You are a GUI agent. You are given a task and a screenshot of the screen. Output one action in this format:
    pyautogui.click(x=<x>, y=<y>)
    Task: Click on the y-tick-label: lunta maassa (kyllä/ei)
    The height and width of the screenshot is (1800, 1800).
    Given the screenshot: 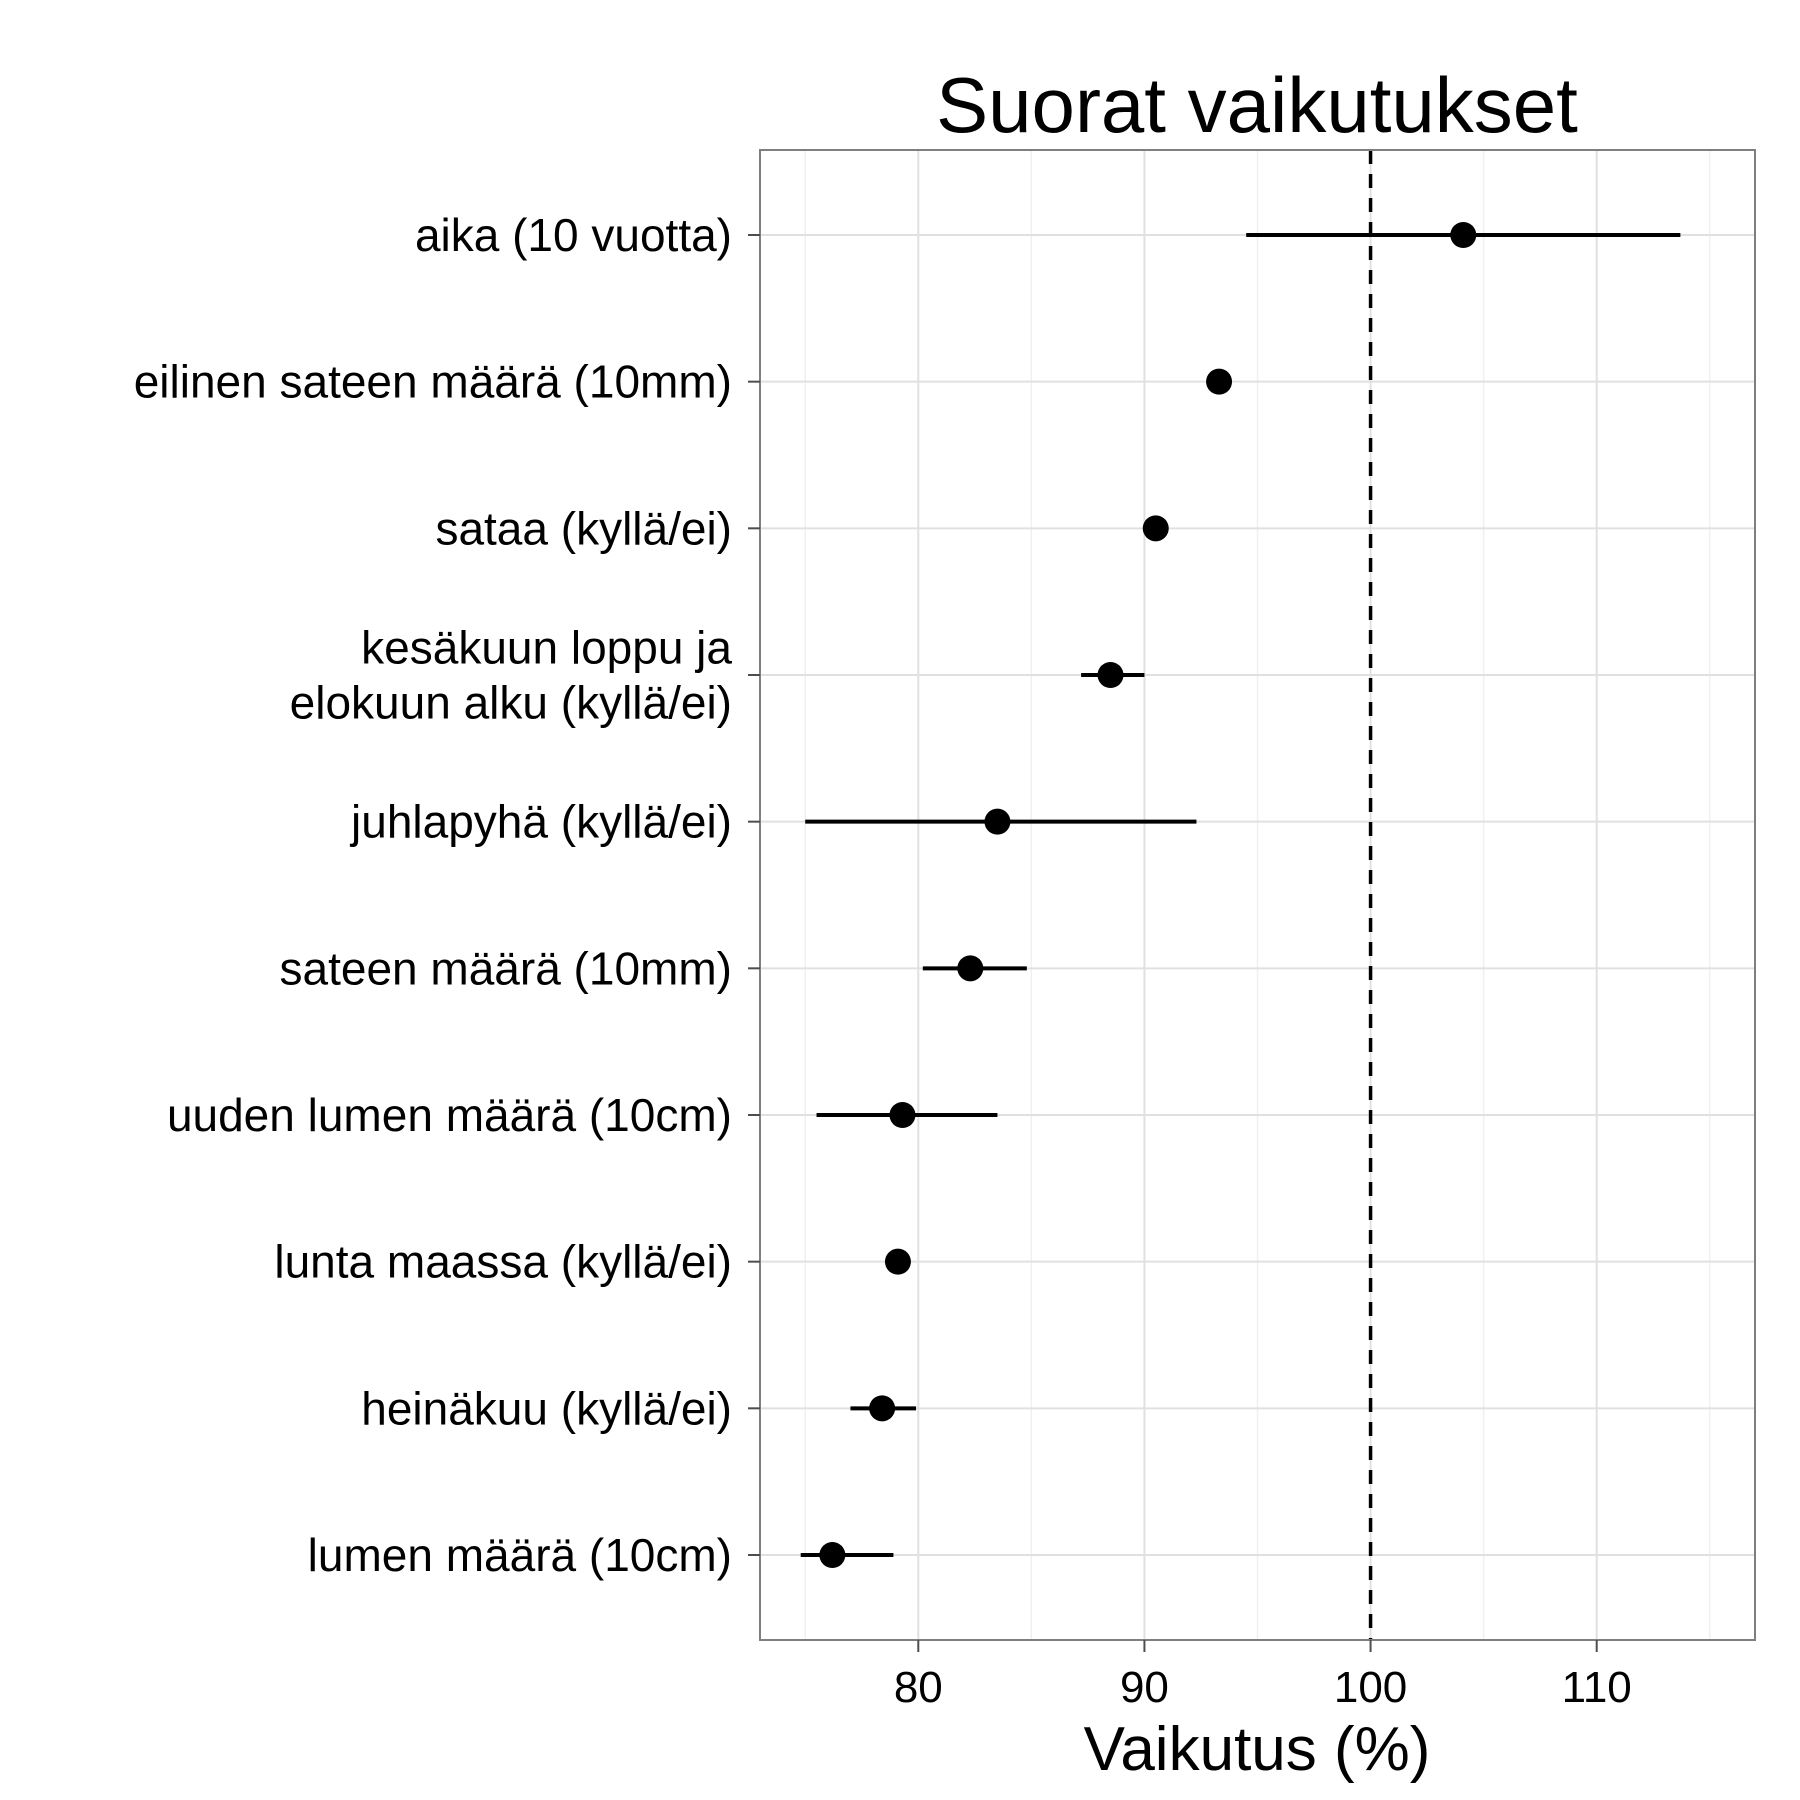 What is the action you would take?
    pyautogui.click(x=503, y=1262)
    